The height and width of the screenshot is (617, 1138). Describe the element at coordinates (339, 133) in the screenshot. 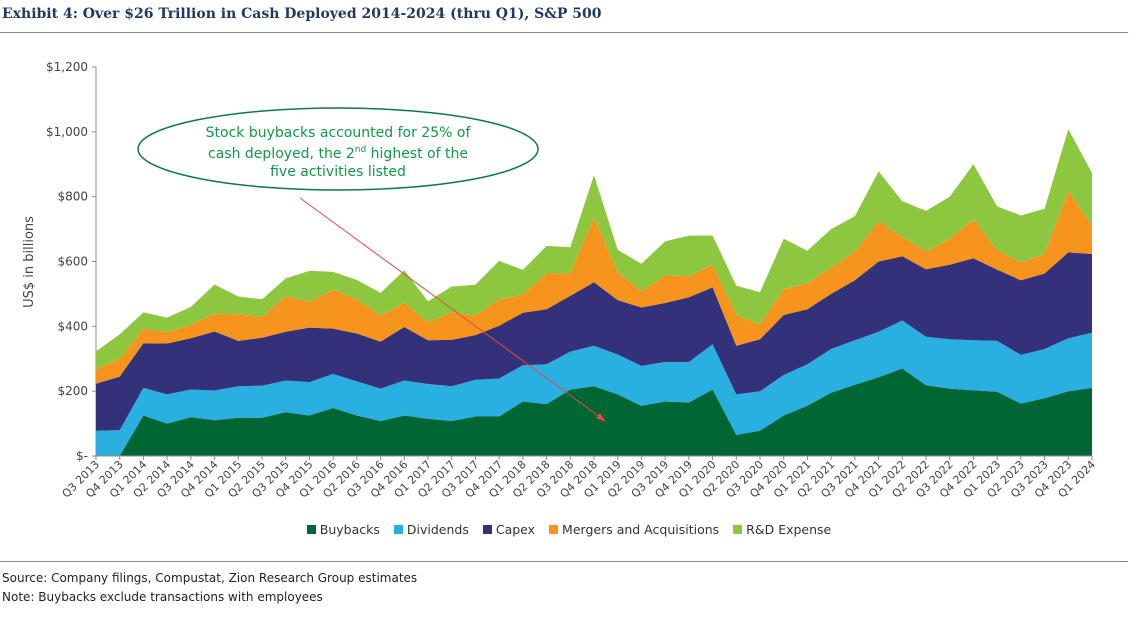

I see `callout-line-1: Stock buybacks accounted for 25% of` at that location.